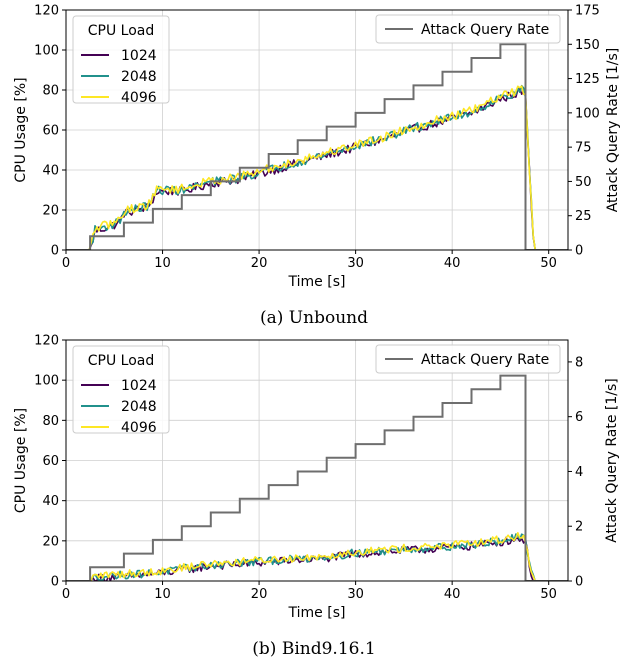 This screenshot has height=664, width=629. What do you see at coordinates (313, 649) in the screenshot?
I see `figure-caption: (b) Bind9.16.1` at bounding box center [313, 649].